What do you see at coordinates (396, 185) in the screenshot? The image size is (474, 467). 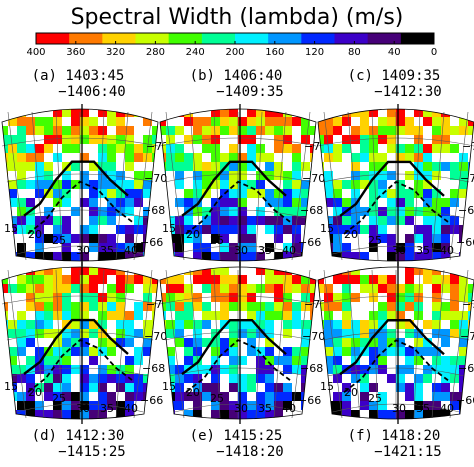 I see `data-cells` at bounding box center [396, 185].